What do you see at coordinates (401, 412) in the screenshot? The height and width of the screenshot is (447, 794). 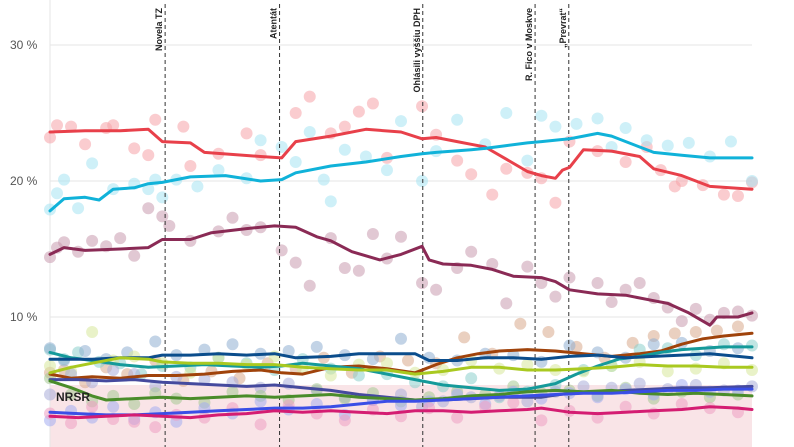 I see `series-magenta-trend-line` at bounding box center [401, 412].